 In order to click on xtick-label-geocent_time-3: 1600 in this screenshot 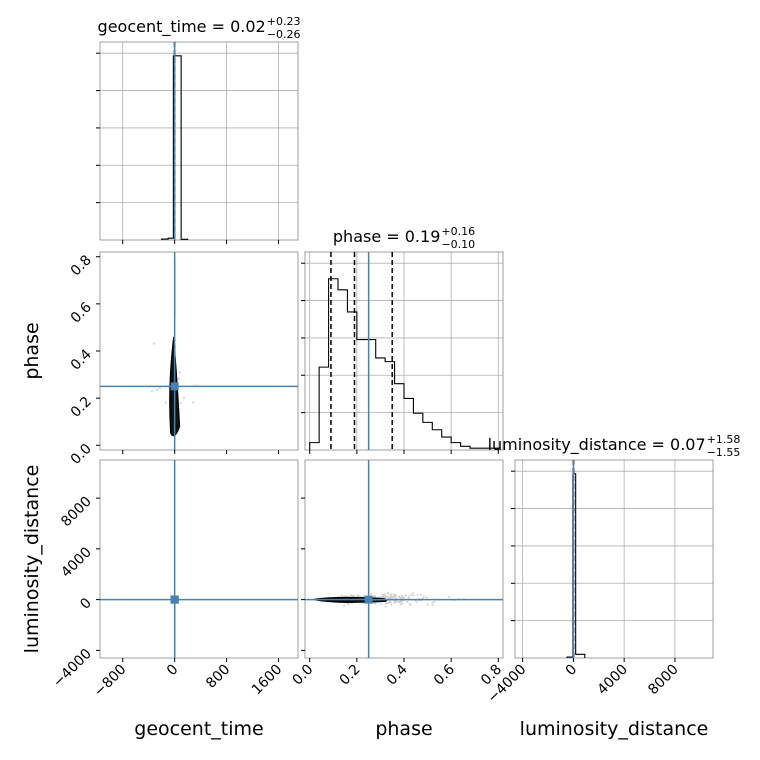, I will do `click(267, 680)`.